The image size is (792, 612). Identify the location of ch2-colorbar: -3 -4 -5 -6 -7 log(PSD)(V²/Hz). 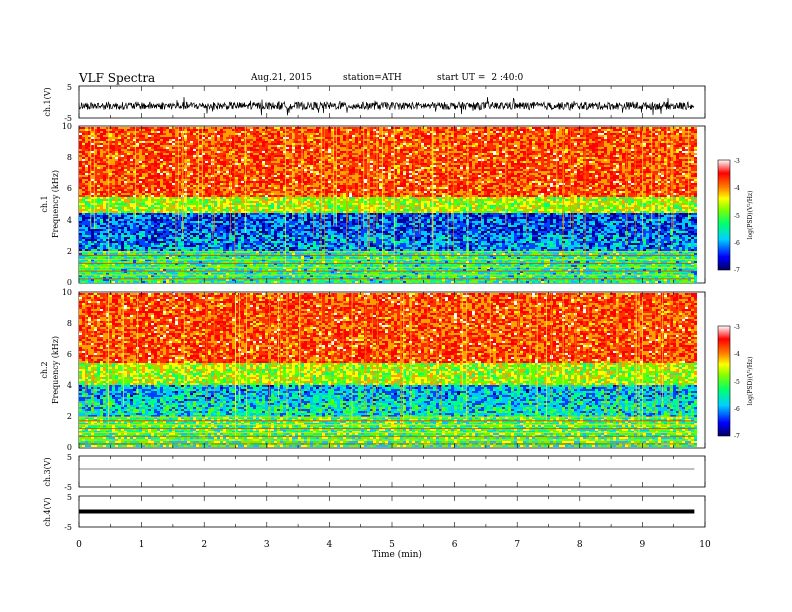
(735, 382).